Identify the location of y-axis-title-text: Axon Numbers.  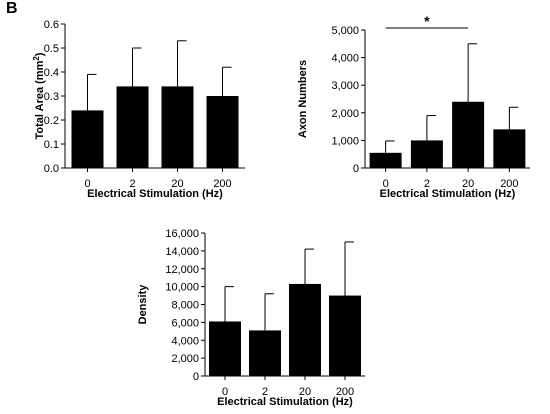
(303, 99).